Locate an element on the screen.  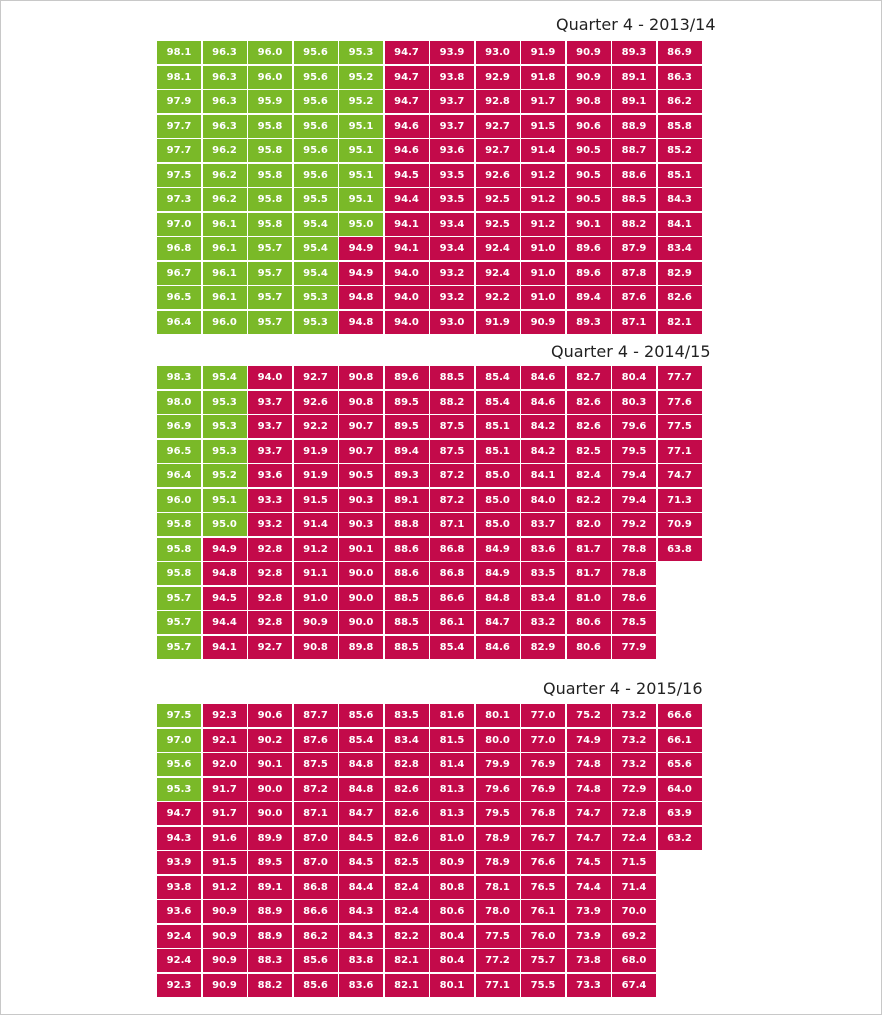
table-cell: 95.0 is located at coordinates (361, 224).